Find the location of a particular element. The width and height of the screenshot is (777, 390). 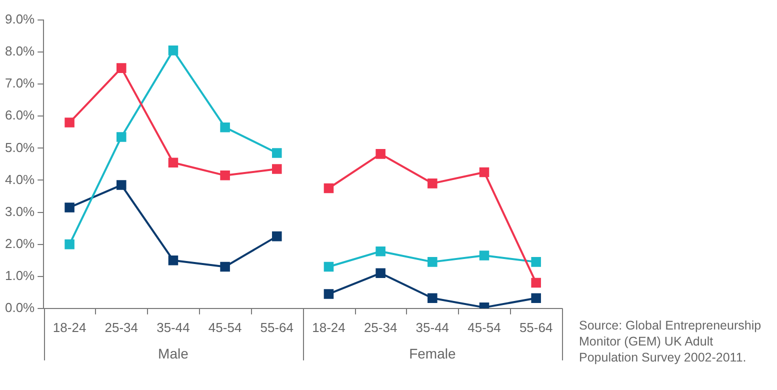

text: Male is located at coordinates (173, 353).